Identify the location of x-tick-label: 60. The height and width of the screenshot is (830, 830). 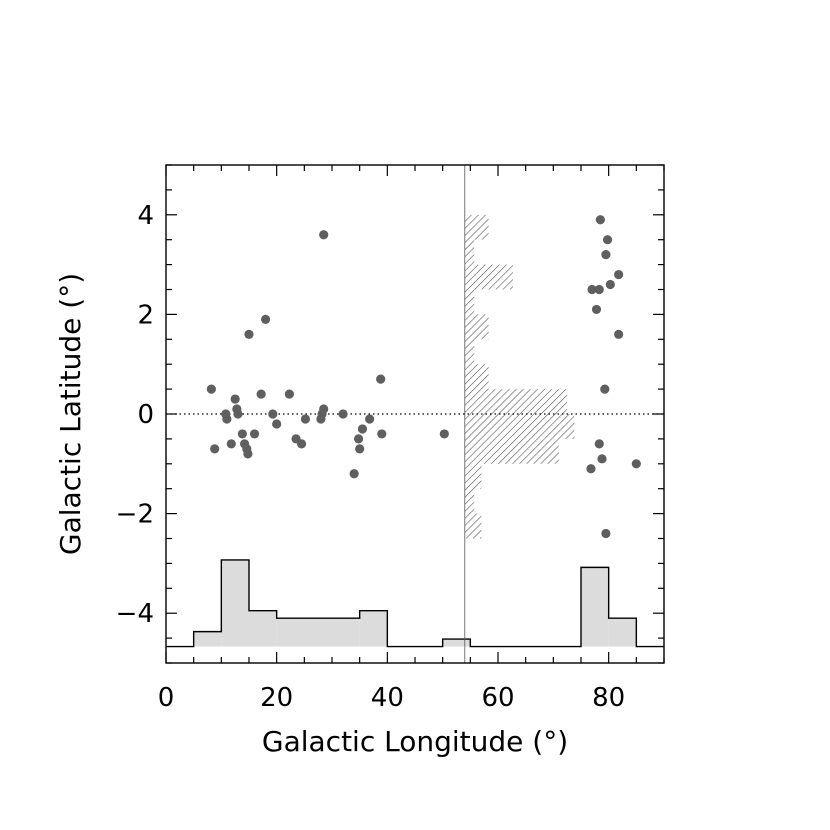
(497, 698).